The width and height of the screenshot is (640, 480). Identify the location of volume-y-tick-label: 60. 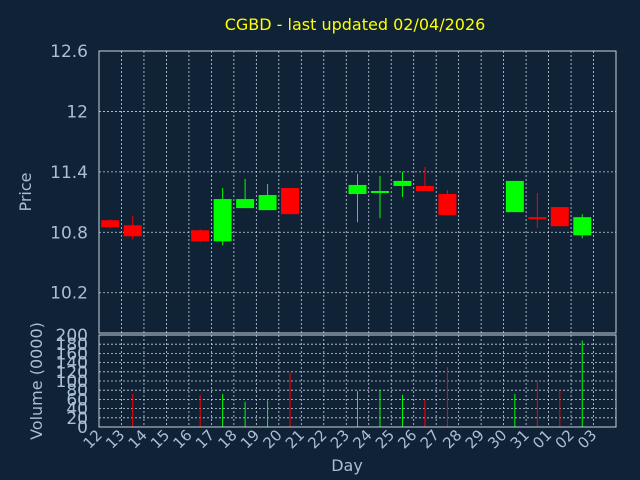
(77, 400).